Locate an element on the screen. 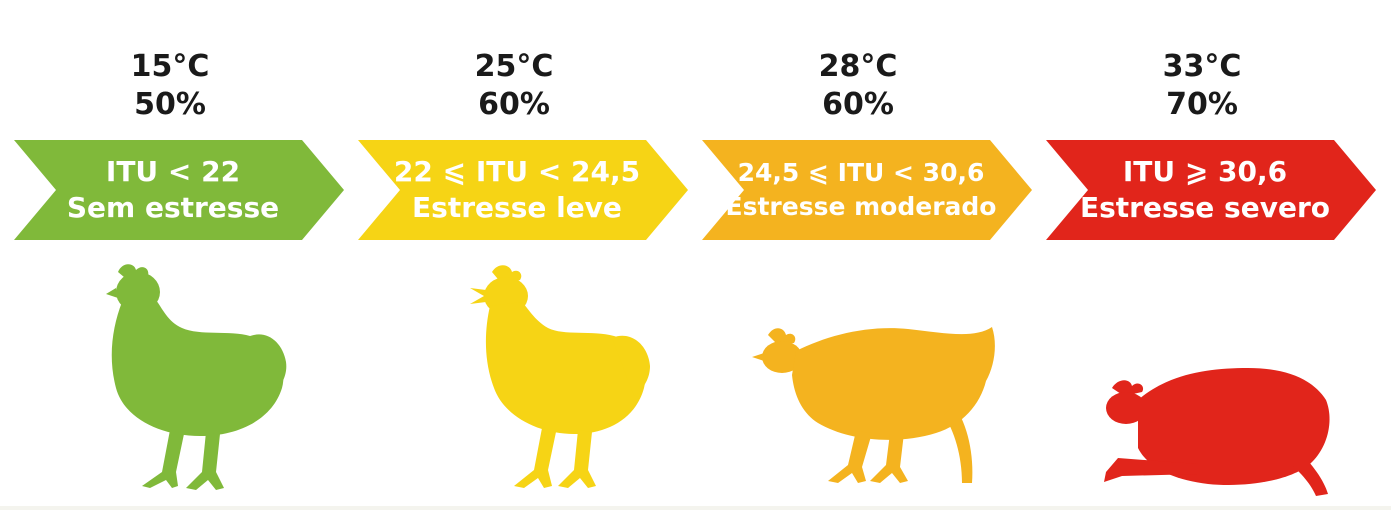 Image resolution: width=1391 pixels, height=510 pixels. humidity-label: 50% is located at coordinates (170, 104).